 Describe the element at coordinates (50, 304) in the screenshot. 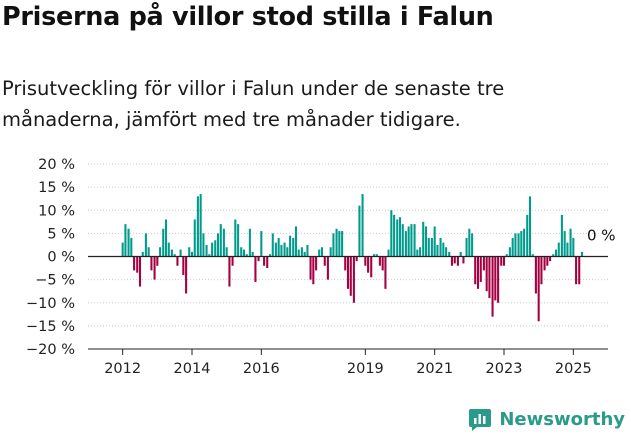

I see `y-tick-label: −10 %` at that location.